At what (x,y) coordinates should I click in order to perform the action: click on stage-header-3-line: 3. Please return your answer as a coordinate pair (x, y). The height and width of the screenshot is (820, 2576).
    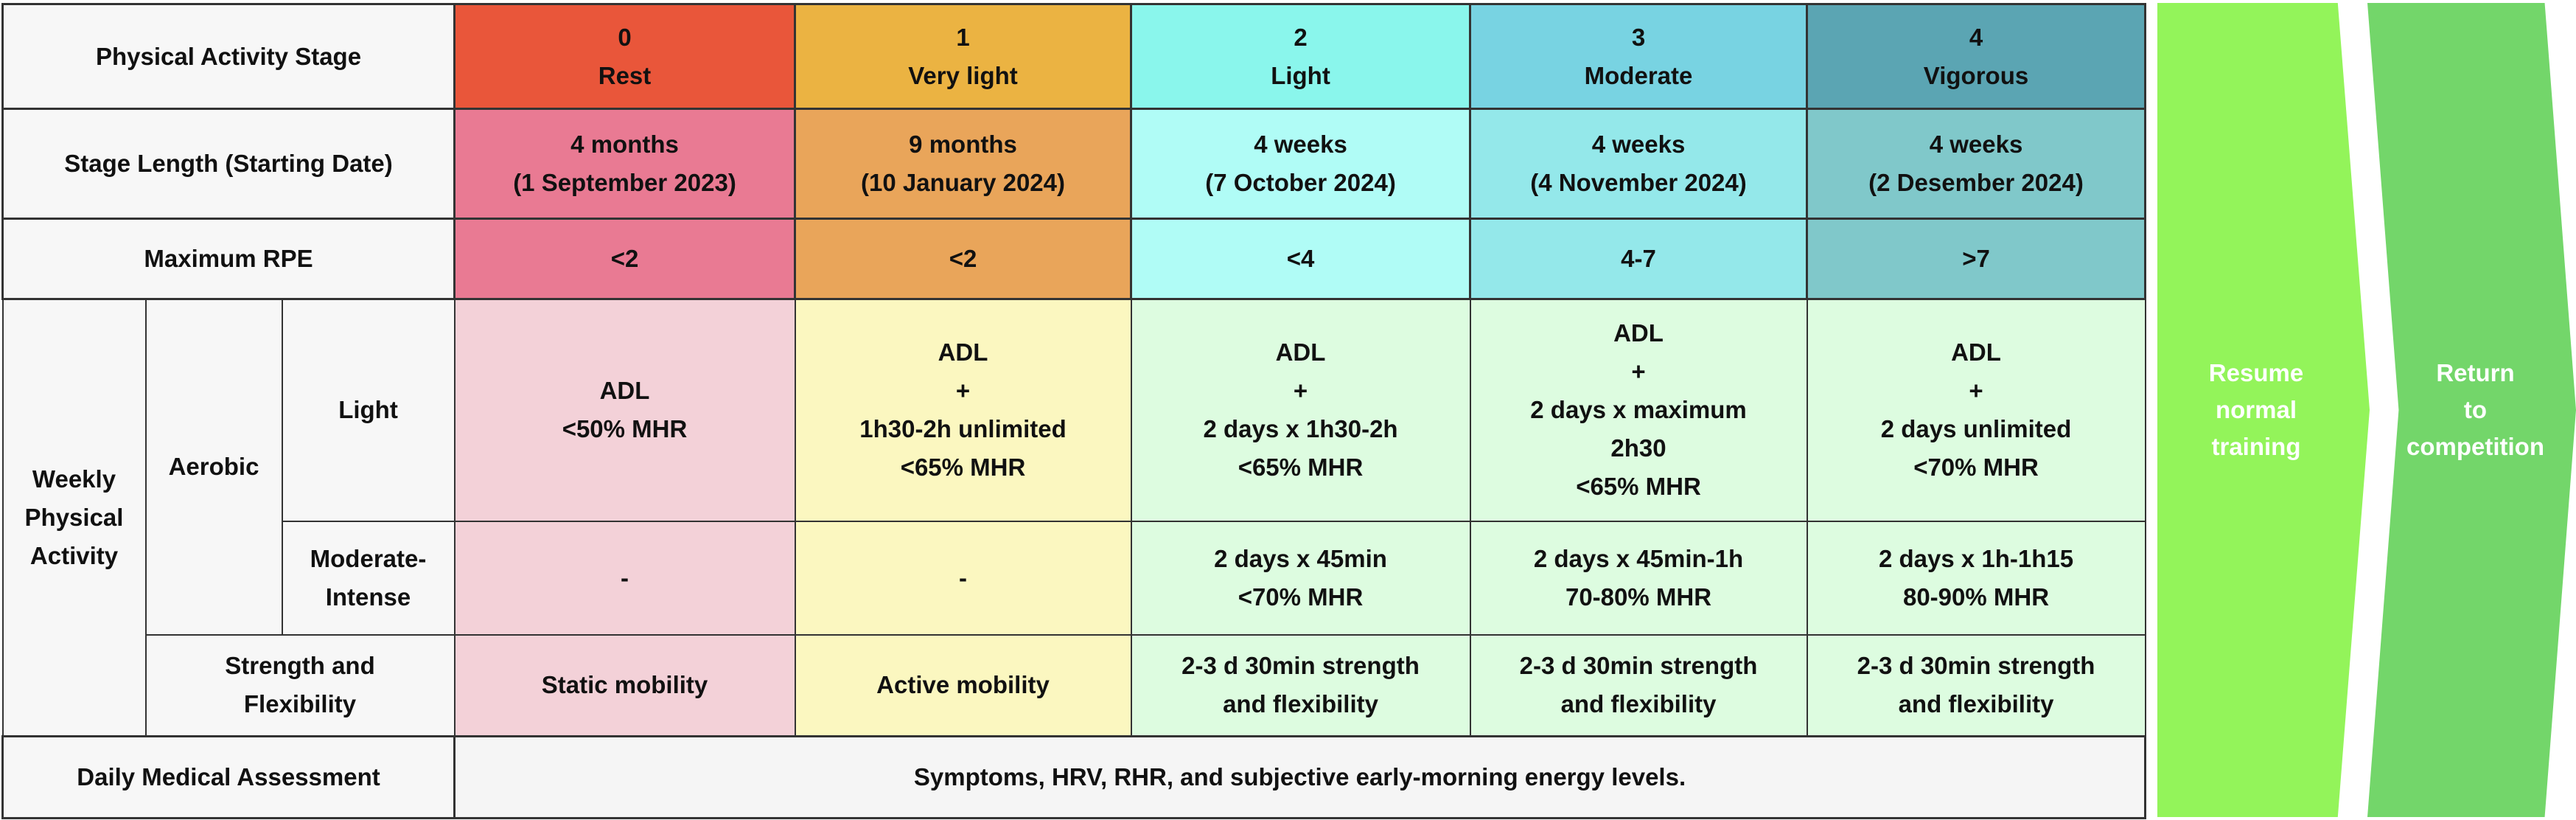
    Looking at the image, I should click on (1638, 37).